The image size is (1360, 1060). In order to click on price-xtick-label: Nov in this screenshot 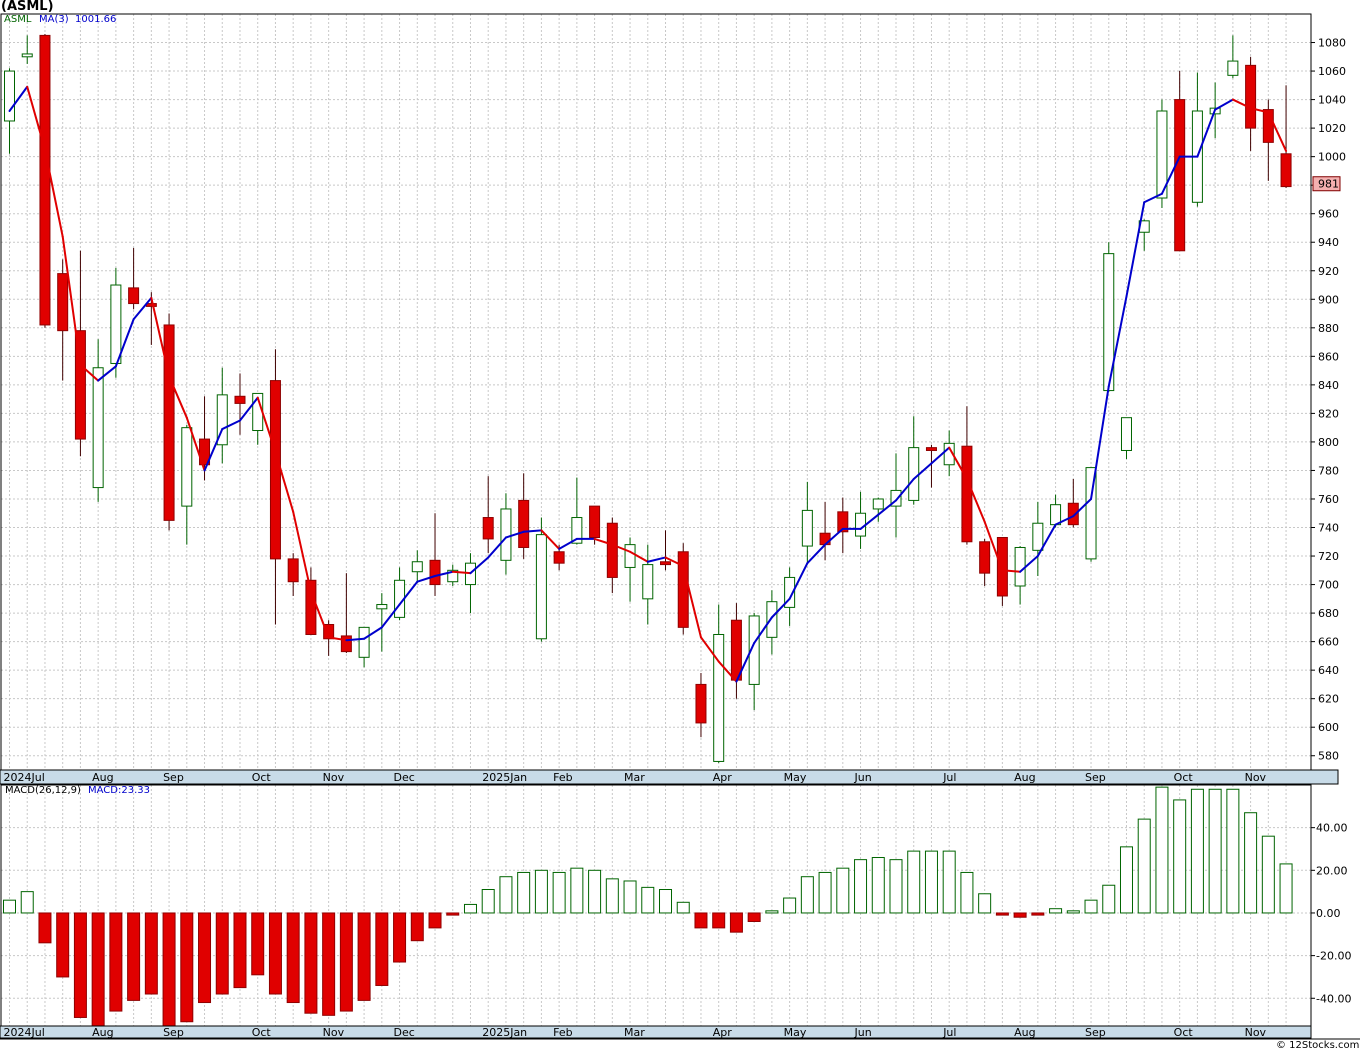, I will do `click(334, 777)`.